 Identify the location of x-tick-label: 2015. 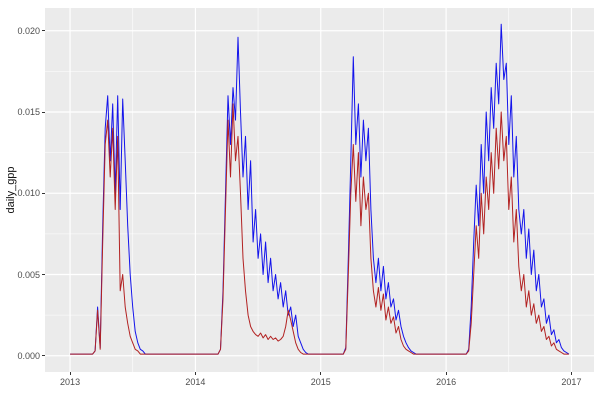
(320, 382).